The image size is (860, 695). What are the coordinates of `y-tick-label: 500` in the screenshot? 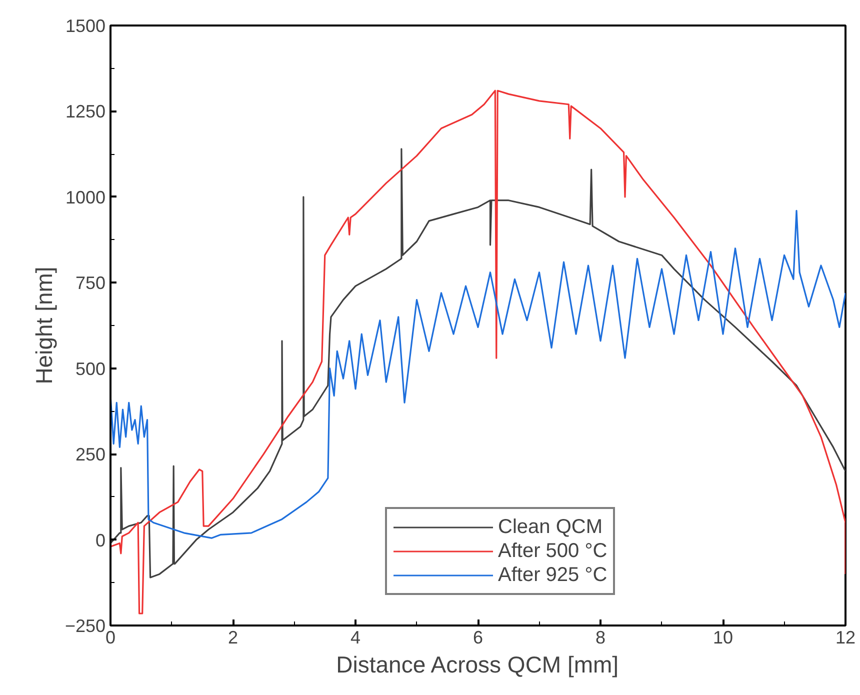 It's located at (90, 368).